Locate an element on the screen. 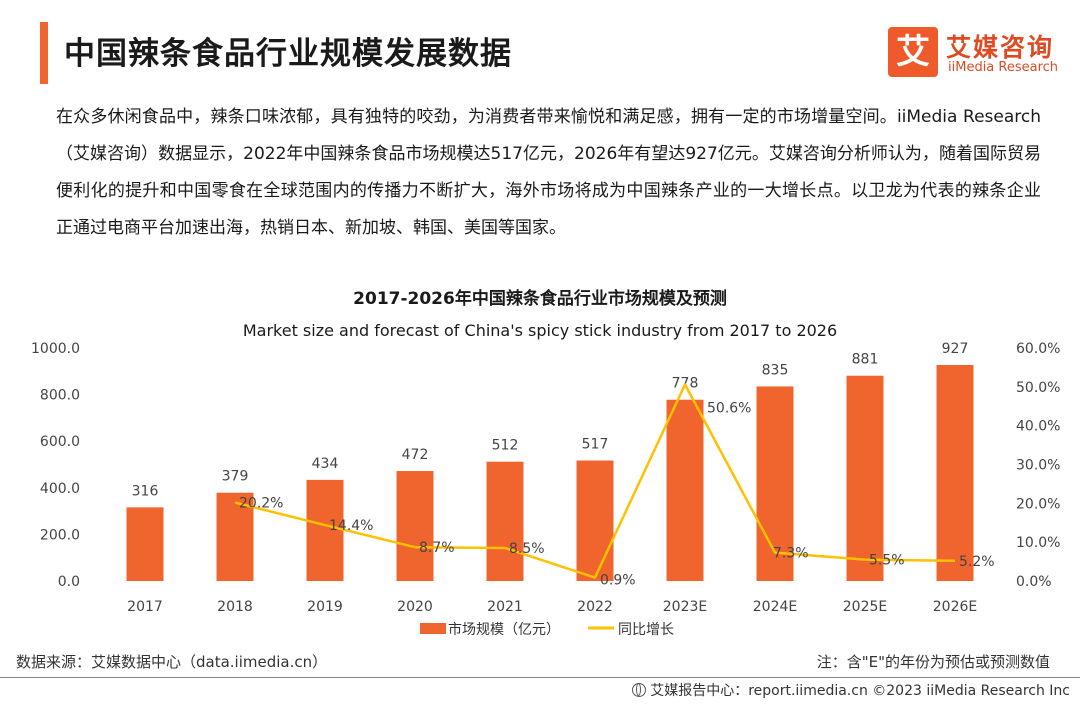 Image resolution: width=1080 pixels, height=704 pixels. chart-legend: 市场规模（亿元） 同比增长 is located at coordinates (547, 629).